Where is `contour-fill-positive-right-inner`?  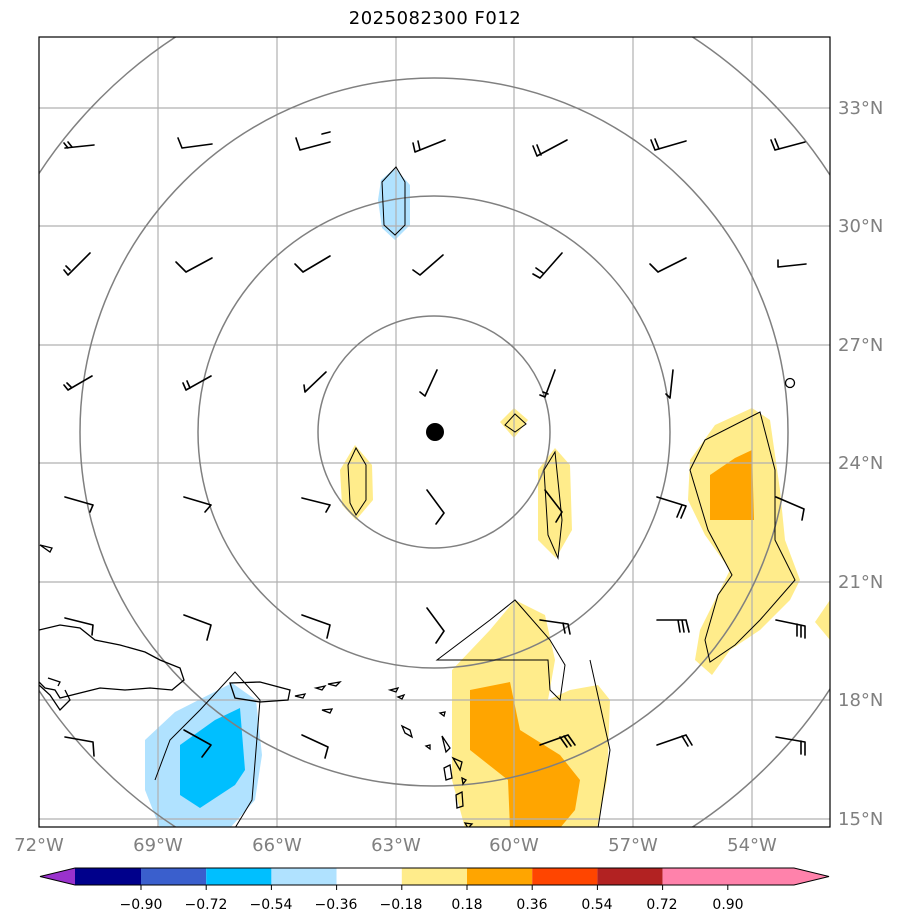
contour-fill-positive-right-inner is located at coordinates (732, 485).